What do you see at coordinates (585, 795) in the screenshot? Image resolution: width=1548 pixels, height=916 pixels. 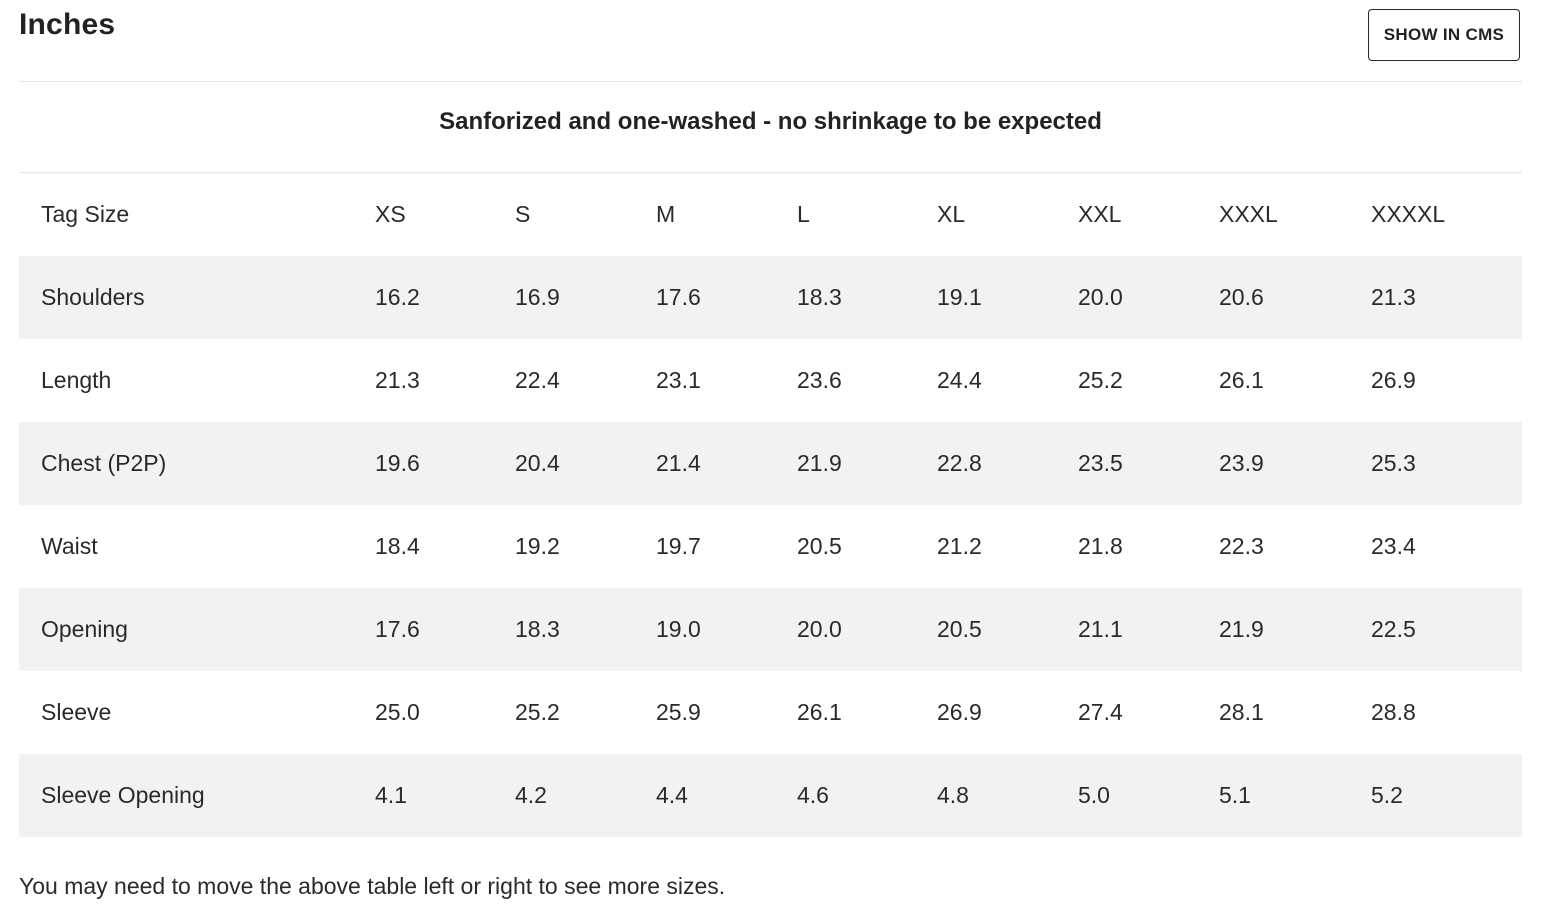 I see `table-cell-value: 4.2` at bounding box center [585, 795].